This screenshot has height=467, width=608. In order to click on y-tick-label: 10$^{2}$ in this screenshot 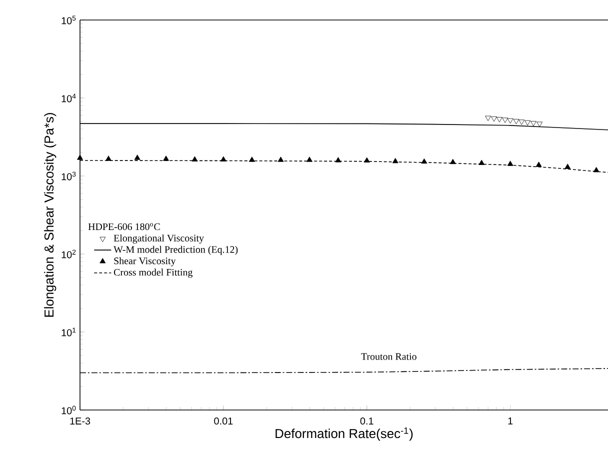, I will do `click(69, 254)`.